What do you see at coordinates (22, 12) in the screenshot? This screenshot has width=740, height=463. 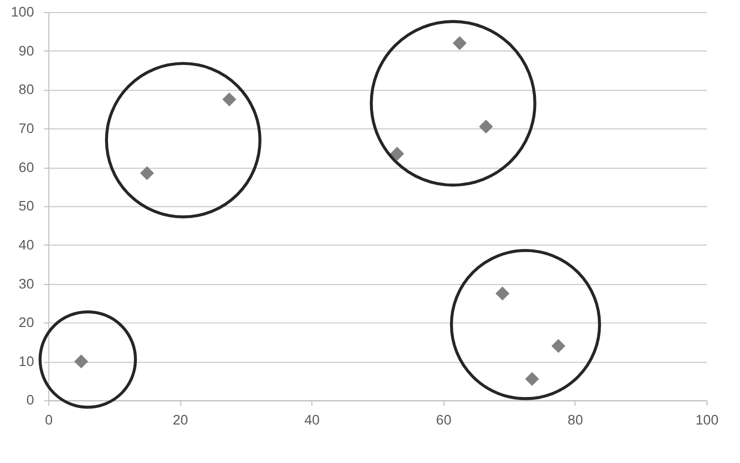 I see `y-tick-label: 100` at bounding box center [22, 12].